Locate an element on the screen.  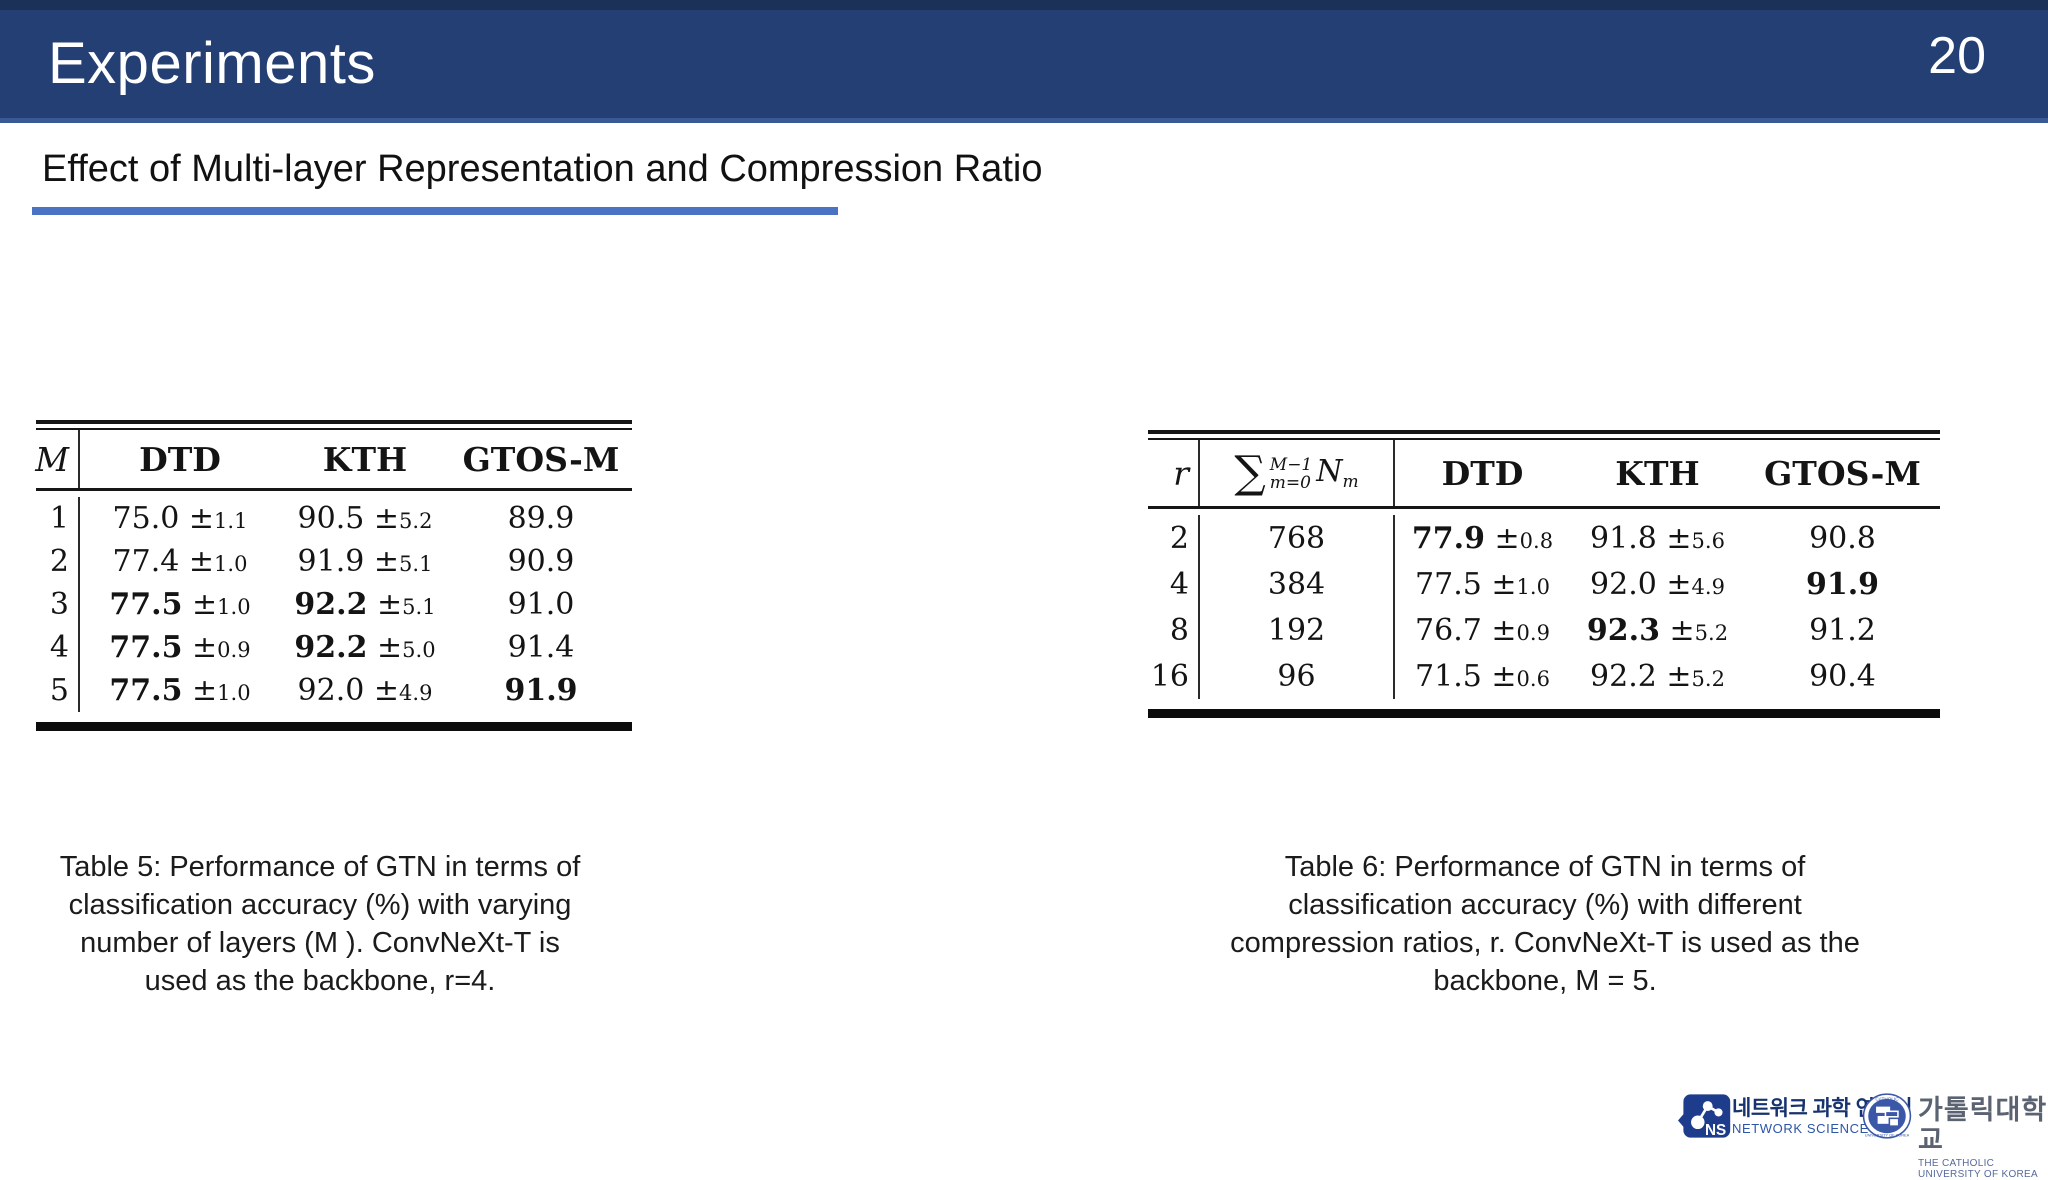
value-cell: 77.5 ±0.9 is located at coordinates (180, 647).